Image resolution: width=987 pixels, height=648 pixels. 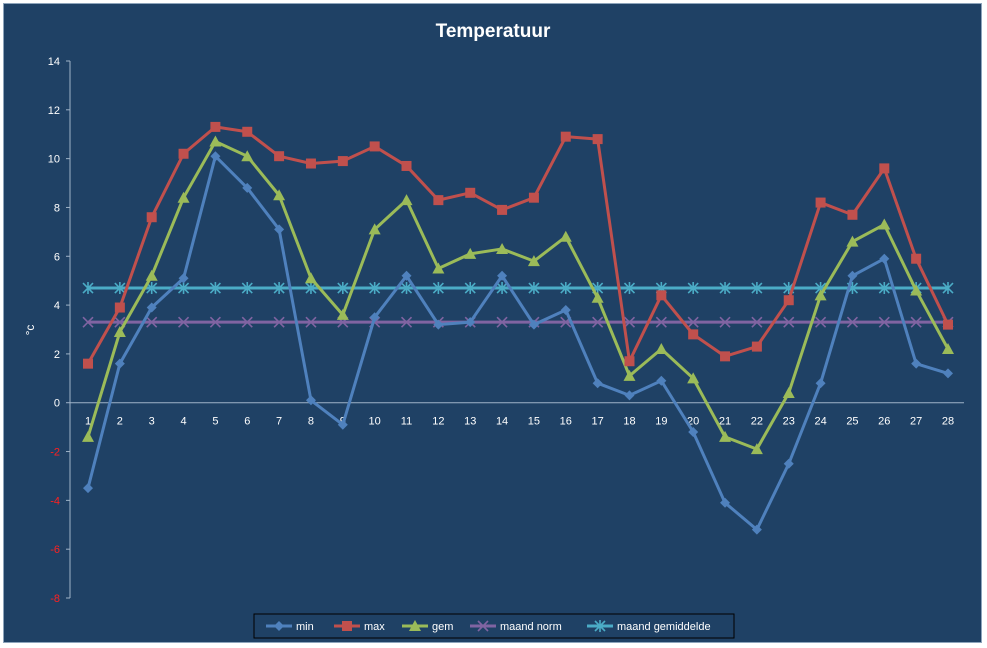 What do you see at coordinates (661, 422) in the screenshot?
I see `x-tick-label: 19` at bounding box center [661, 422].